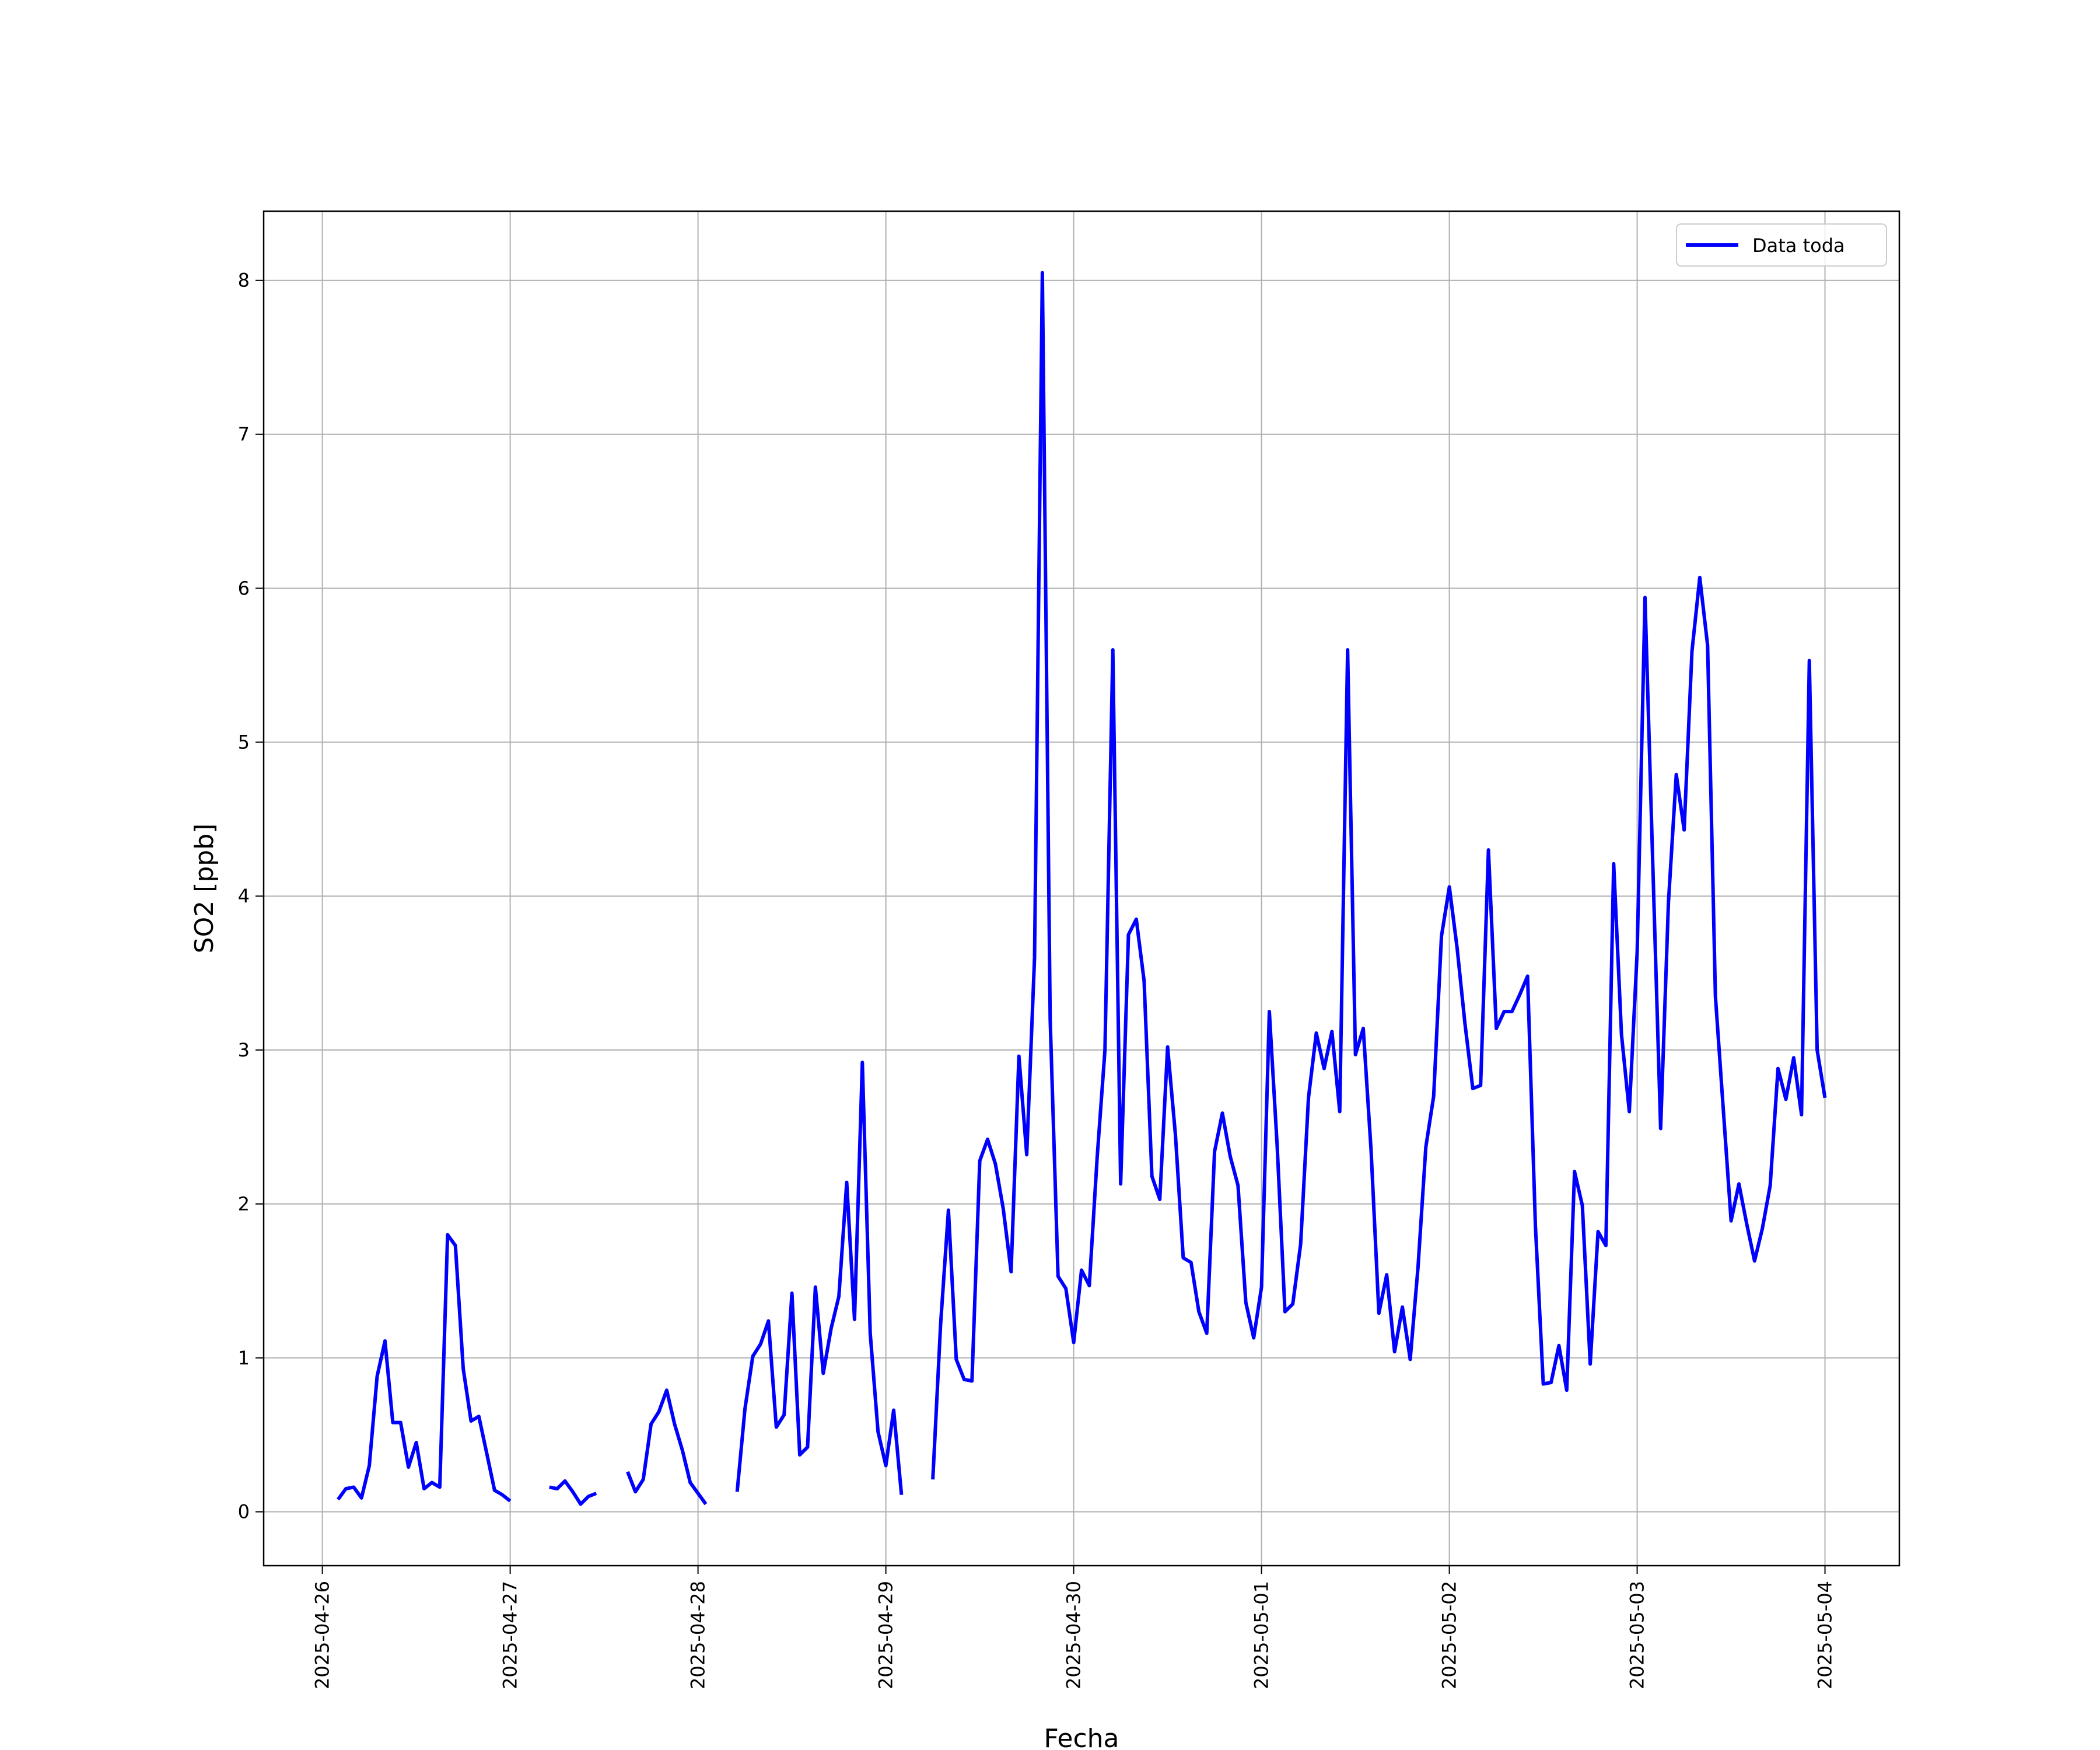 The image size is (2100, 1750). I want to click on x-tick-label: 2025-05-04, so click(1825, 1635).